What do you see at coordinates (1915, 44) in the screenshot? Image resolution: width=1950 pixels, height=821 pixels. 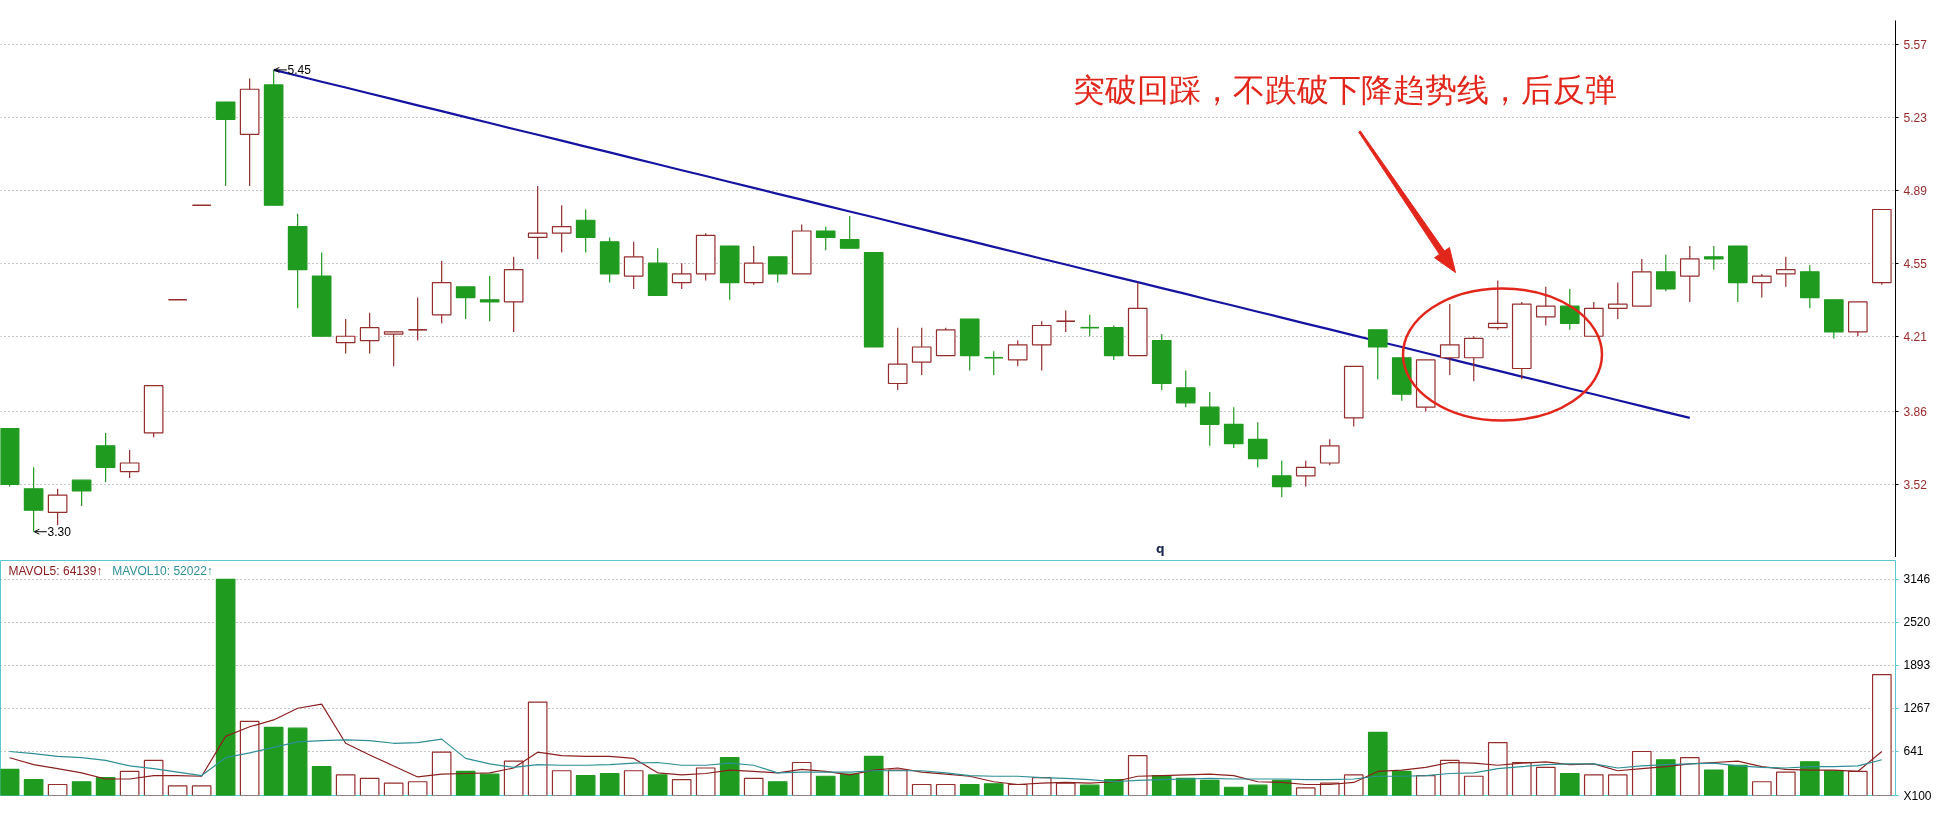 I see `y-tick-label: 5.57` at bounding box center [1915, 44].